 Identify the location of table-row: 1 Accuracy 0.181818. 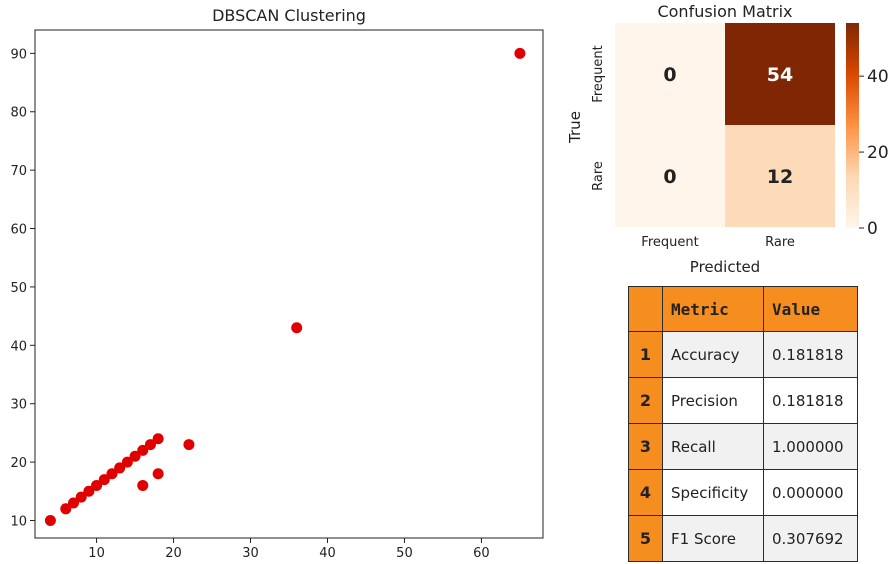
(743, 354).